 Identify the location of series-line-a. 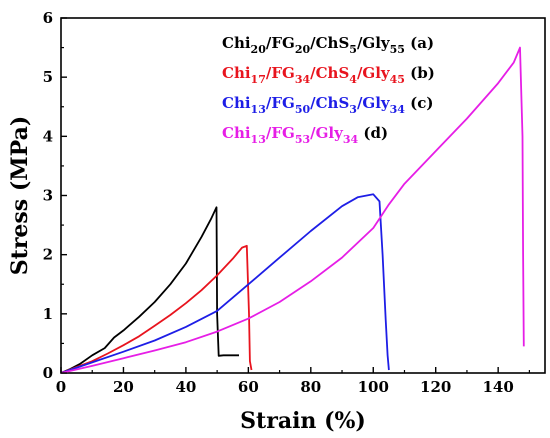
(149, 290).